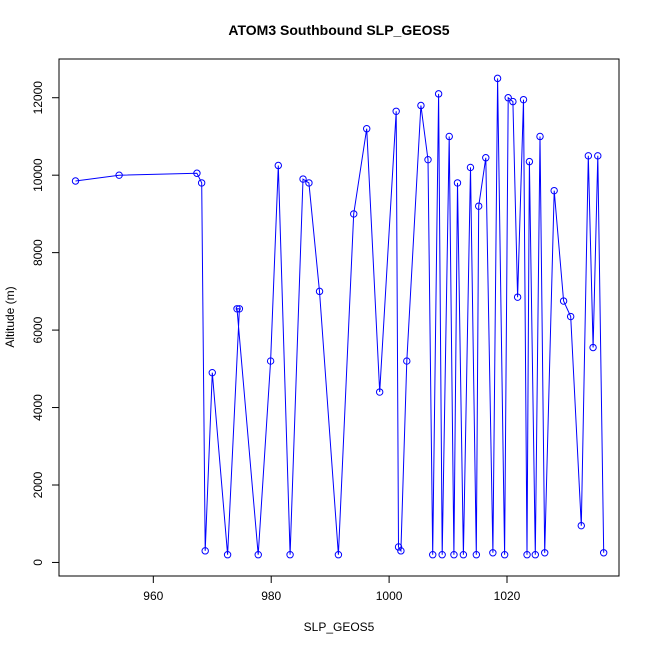 The height and width of the screenshot is (650, 650). What do you see at coordinates (271, 596) in the screenshot?
I see `x-tick-label: 980` at bounding box center [271, 596].